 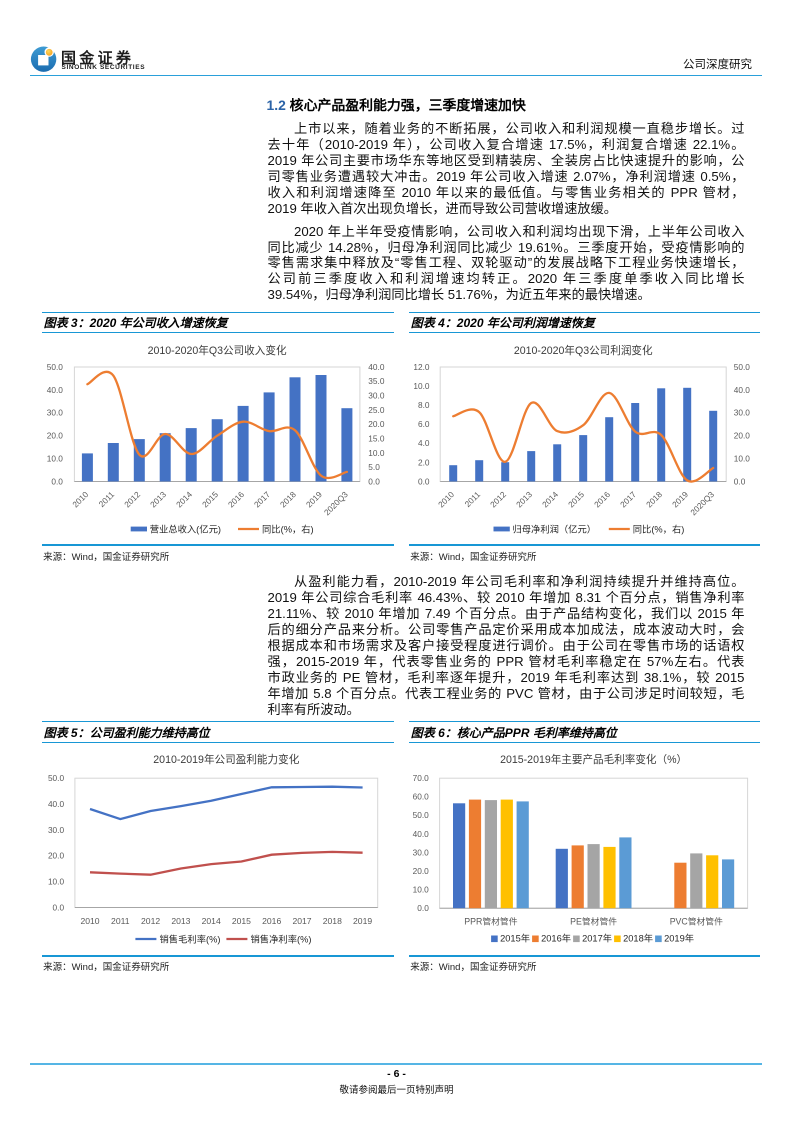 I want to click on svg-text: 2017年, so click(x=597, y=938).